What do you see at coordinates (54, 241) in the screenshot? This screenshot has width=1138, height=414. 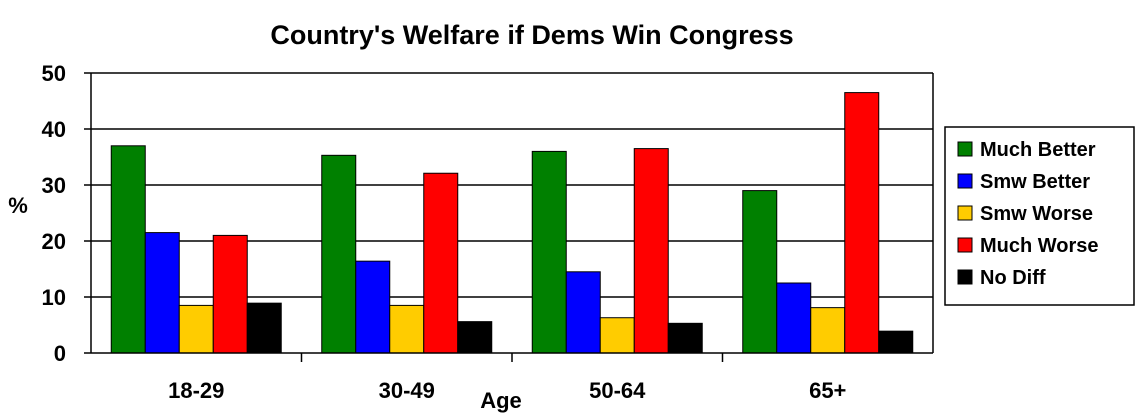 I see `y-tick-label: 20` at bounding box center [54, 241].